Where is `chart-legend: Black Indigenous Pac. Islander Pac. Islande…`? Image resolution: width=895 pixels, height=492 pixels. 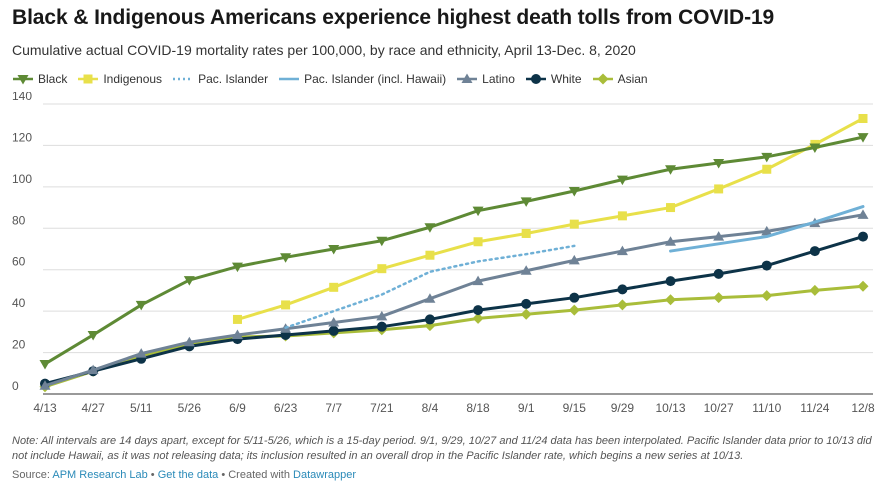
chart-legend: Black Indigenous Pac. Islander Pac. Islande… is located at coordinates (335, 79).